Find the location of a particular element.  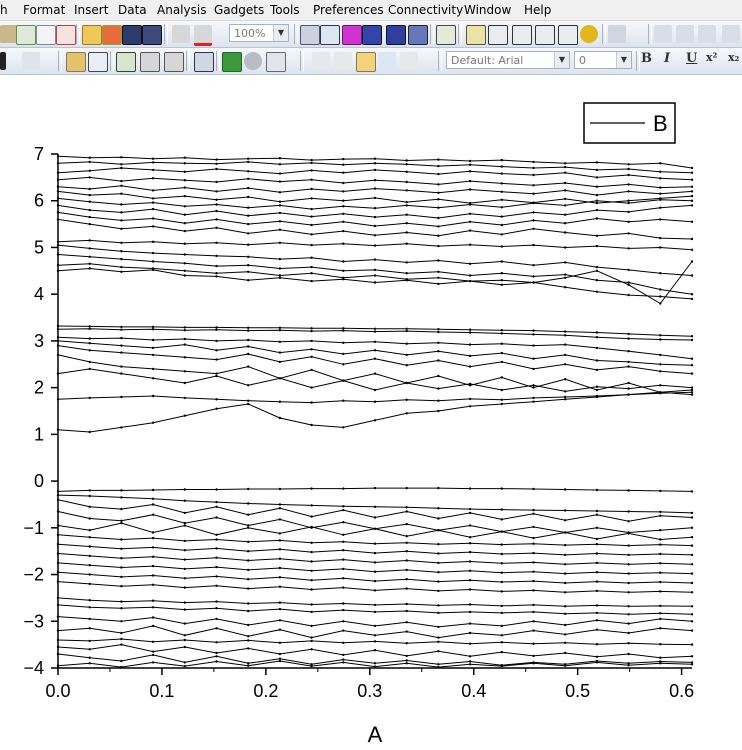

undo-icon is located at coordinates (31, 61).